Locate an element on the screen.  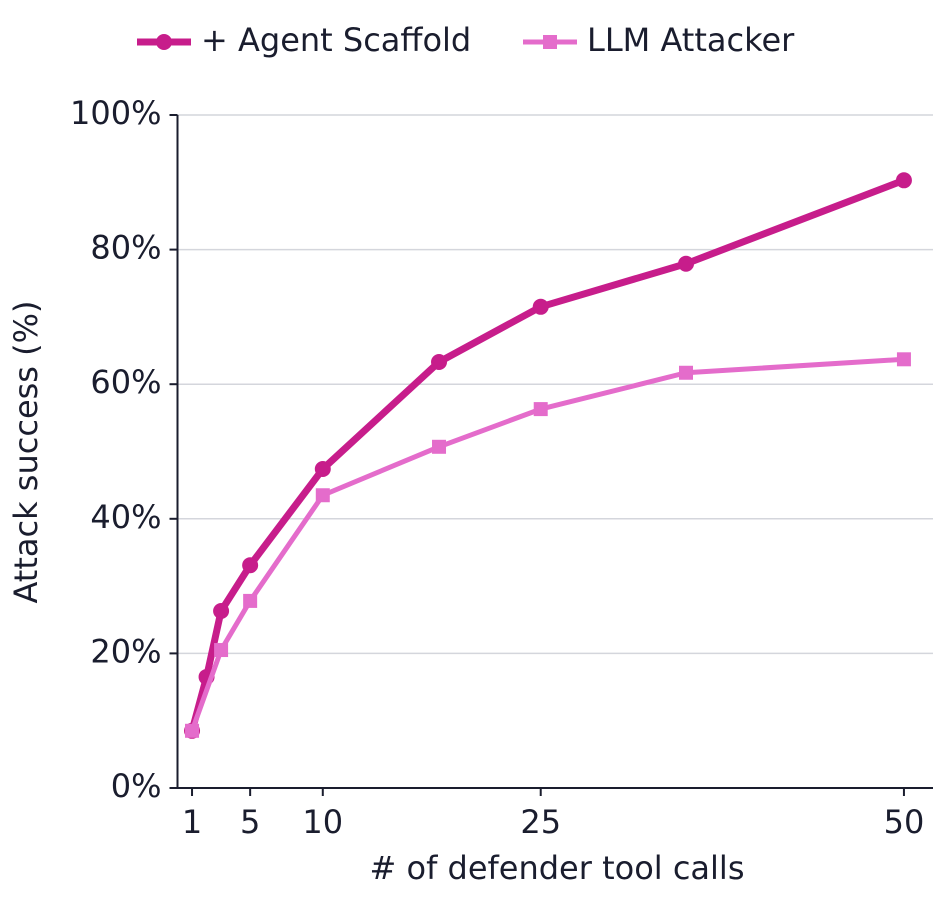
y-axis-label: Attack success (%) is located at coordinates (26, 451).